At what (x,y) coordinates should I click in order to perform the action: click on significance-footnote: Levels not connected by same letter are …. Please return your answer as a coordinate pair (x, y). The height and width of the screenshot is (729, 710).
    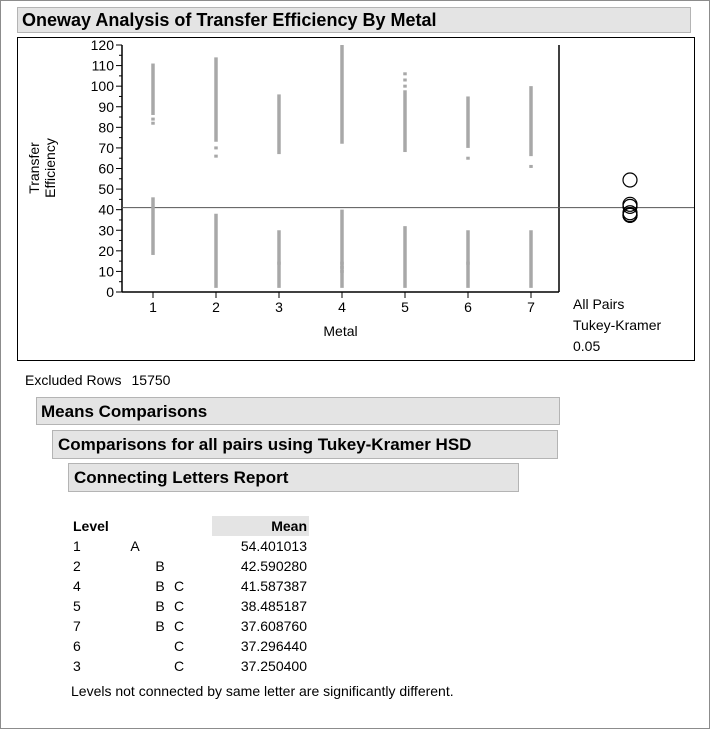
    Looking at the image, I should click on (262, 691).